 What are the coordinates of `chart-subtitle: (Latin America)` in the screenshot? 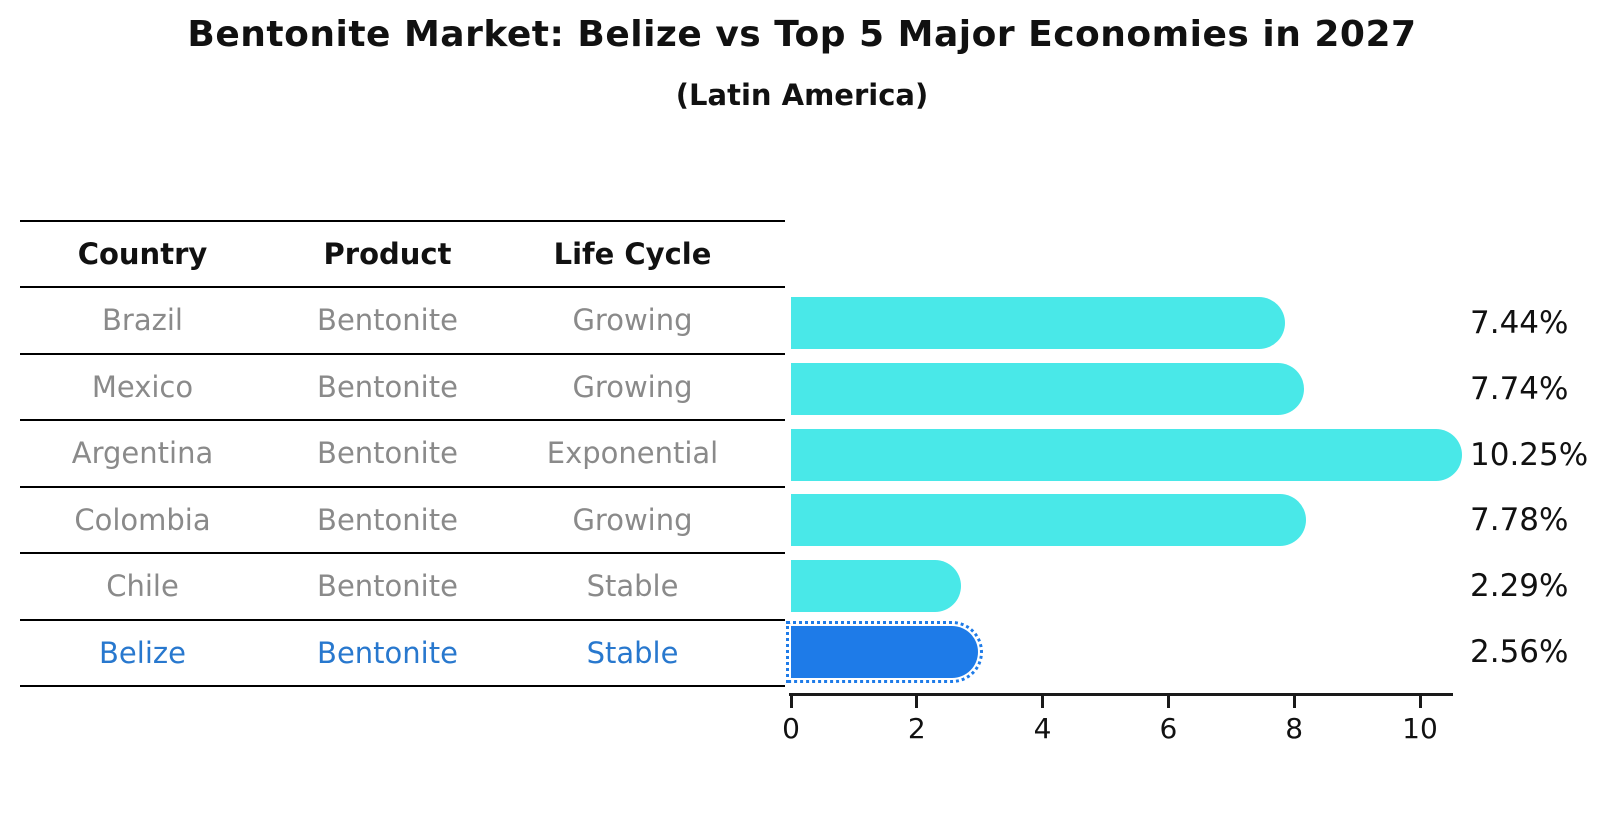 It's located at (802, 95).